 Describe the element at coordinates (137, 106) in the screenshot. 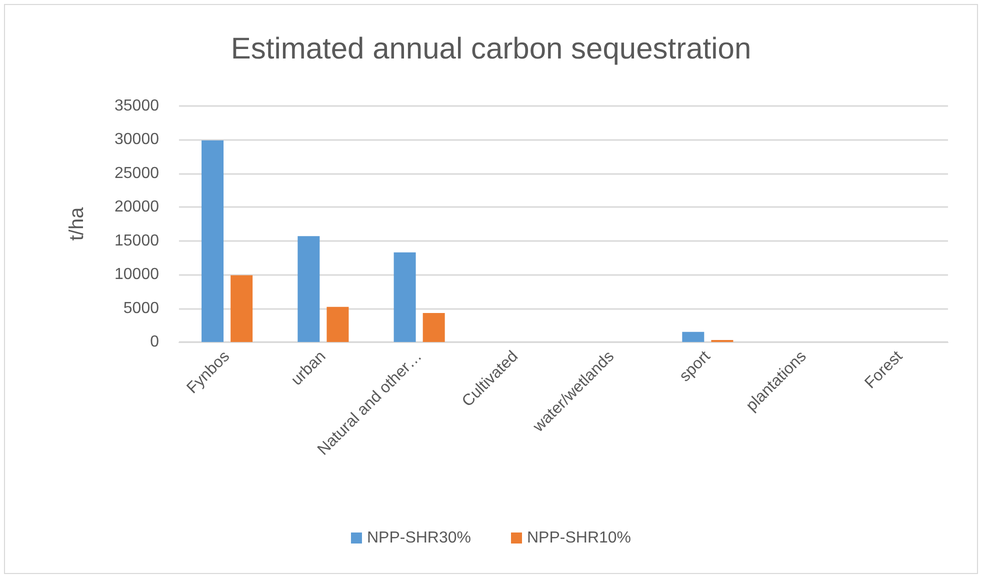

I see `y-tick-label: 35000` at that location.